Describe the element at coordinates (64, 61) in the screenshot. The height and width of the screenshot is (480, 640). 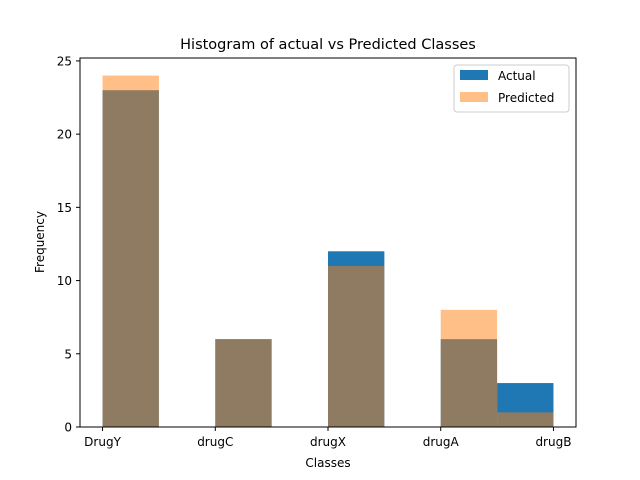
I see `y-tick-label: 25` at that location.